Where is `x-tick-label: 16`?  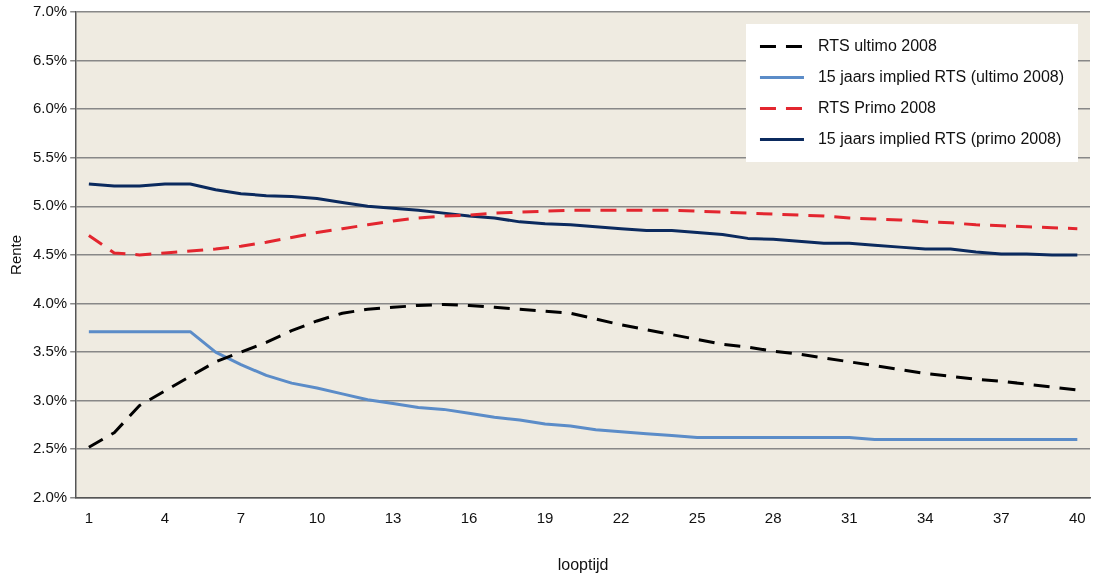
x-tick-label: 16 is located at coordinates (469, 517).